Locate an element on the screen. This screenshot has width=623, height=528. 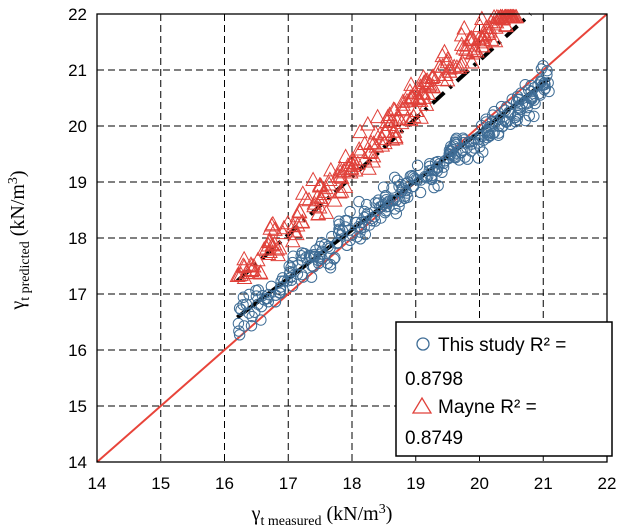
legend-circle-marker is located at coordinates (423, 344).